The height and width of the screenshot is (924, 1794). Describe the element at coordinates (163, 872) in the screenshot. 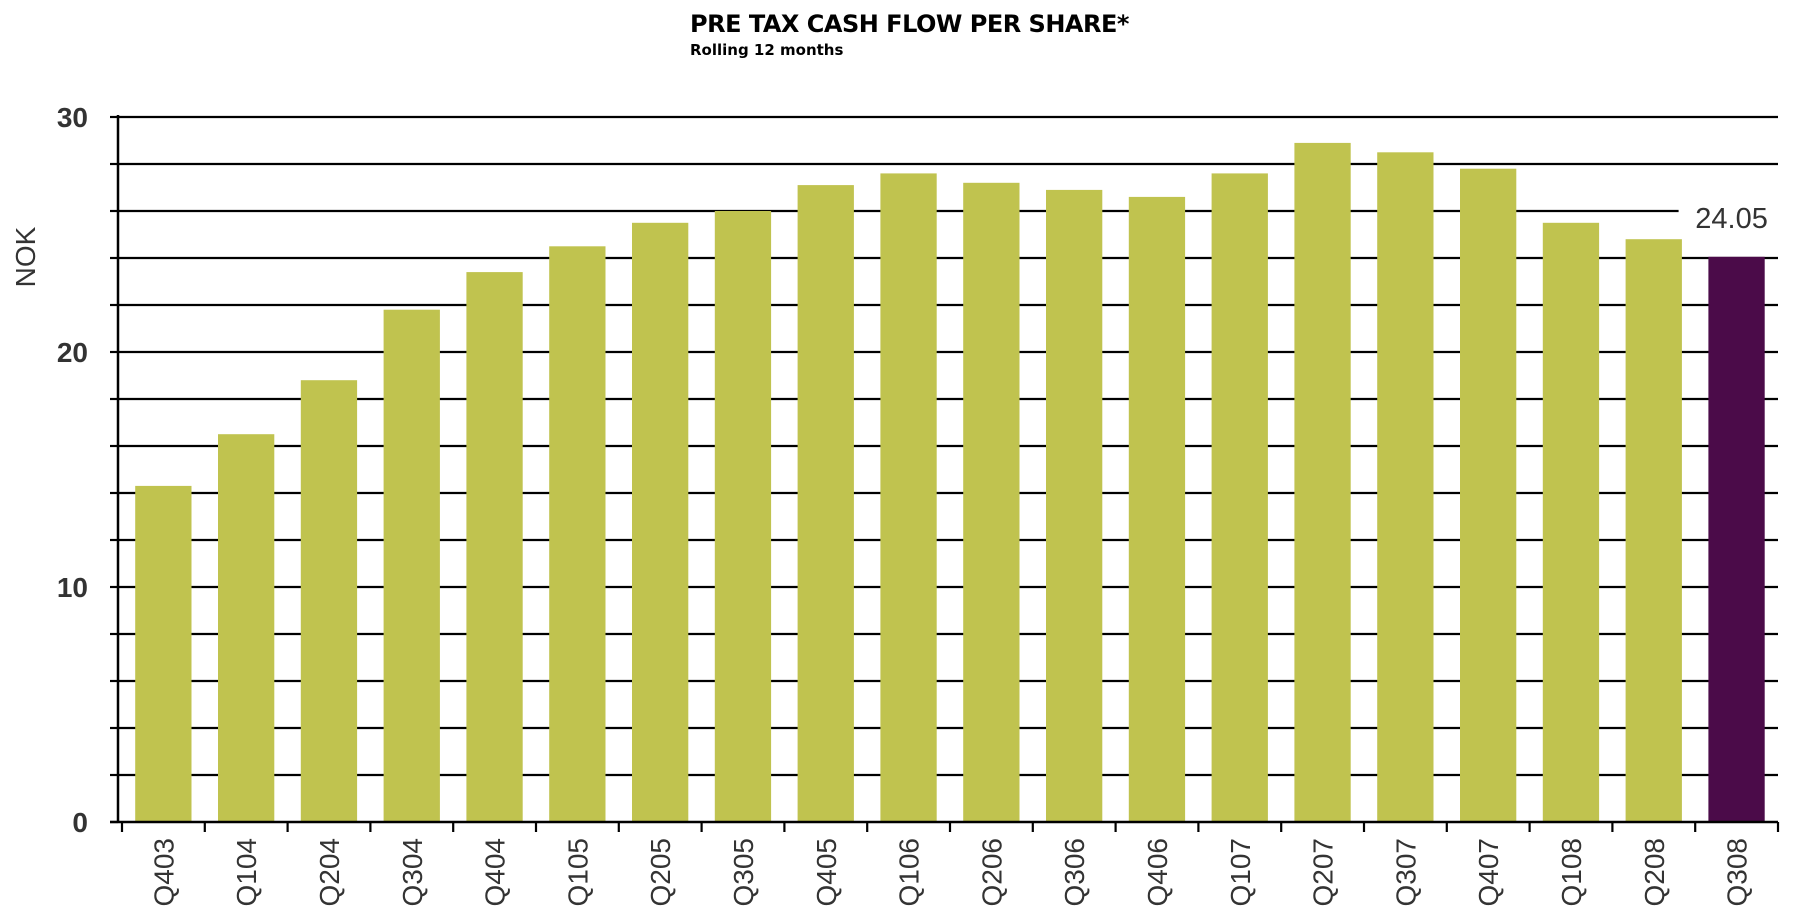

I see `x-tick-label: Q403` at that location.